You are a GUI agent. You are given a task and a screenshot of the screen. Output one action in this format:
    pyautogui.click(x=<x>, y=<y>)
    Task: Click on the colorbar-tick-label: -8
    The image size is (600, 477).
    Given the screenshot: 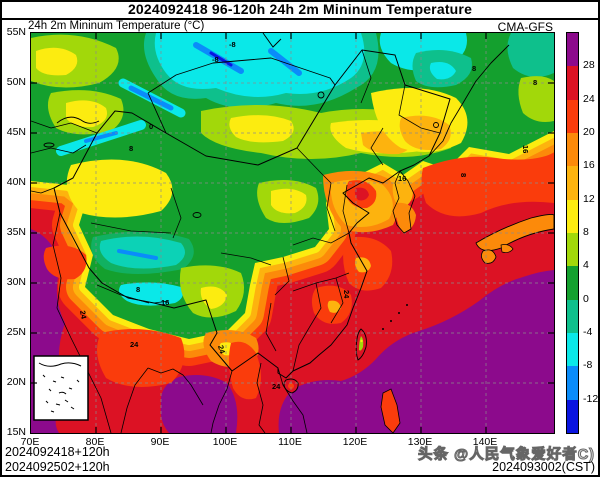 What is the action you would take?
    pyautogui.click(x=588, y=365)
    